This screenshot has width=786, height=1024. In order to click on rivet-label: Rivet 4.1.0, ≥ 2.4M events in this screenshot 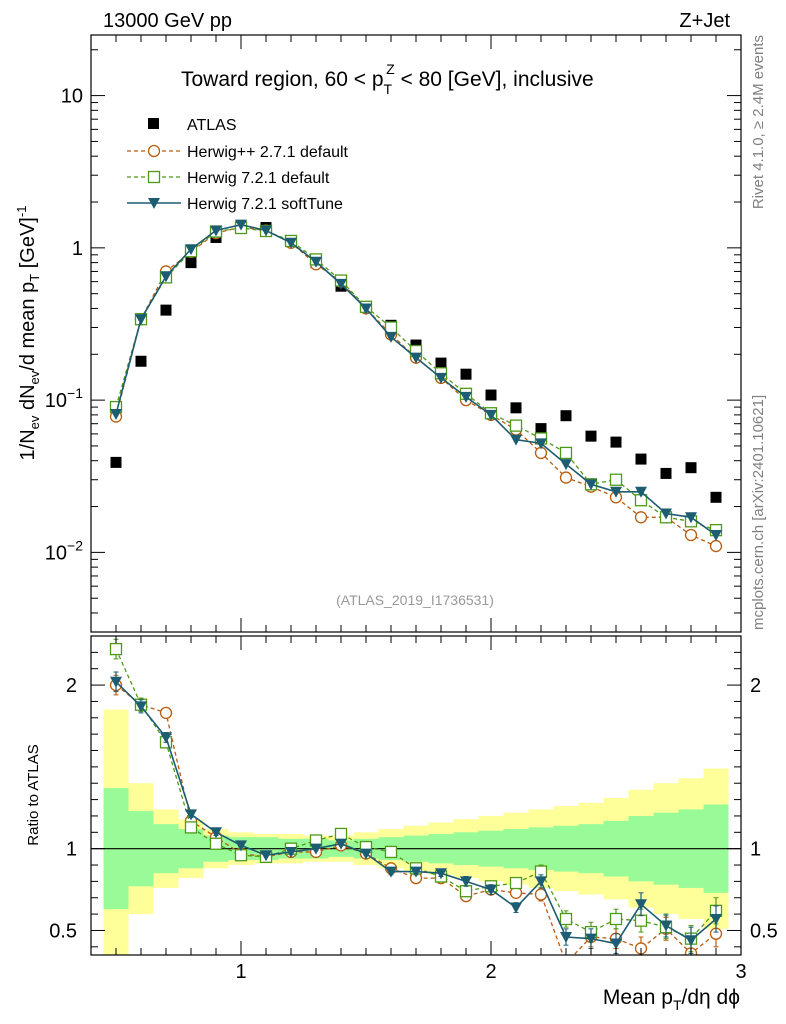, I will do `click(758, 122)`.